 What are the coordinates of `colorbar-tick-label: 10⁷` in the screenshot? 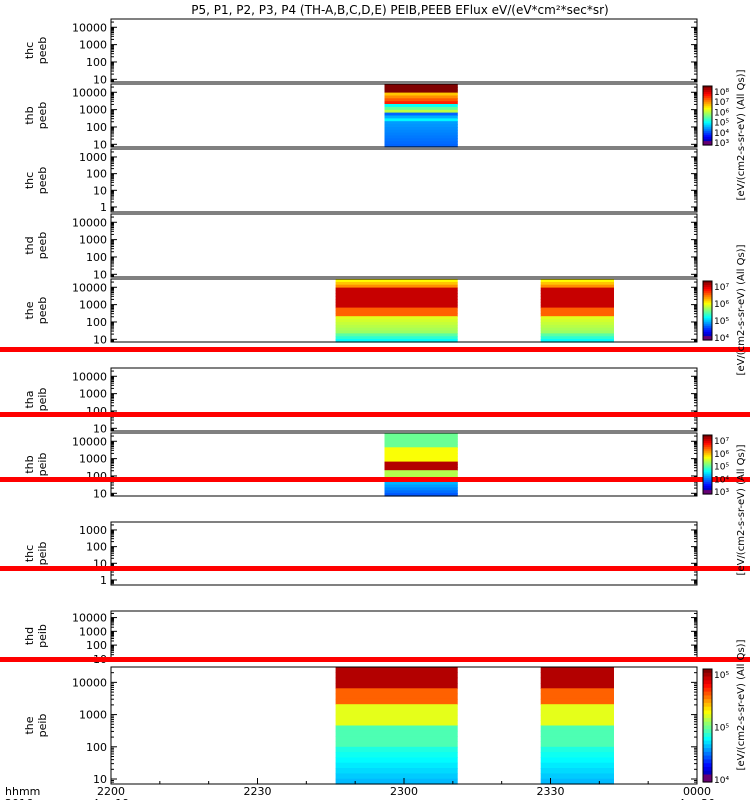 It's located at (721, 288).